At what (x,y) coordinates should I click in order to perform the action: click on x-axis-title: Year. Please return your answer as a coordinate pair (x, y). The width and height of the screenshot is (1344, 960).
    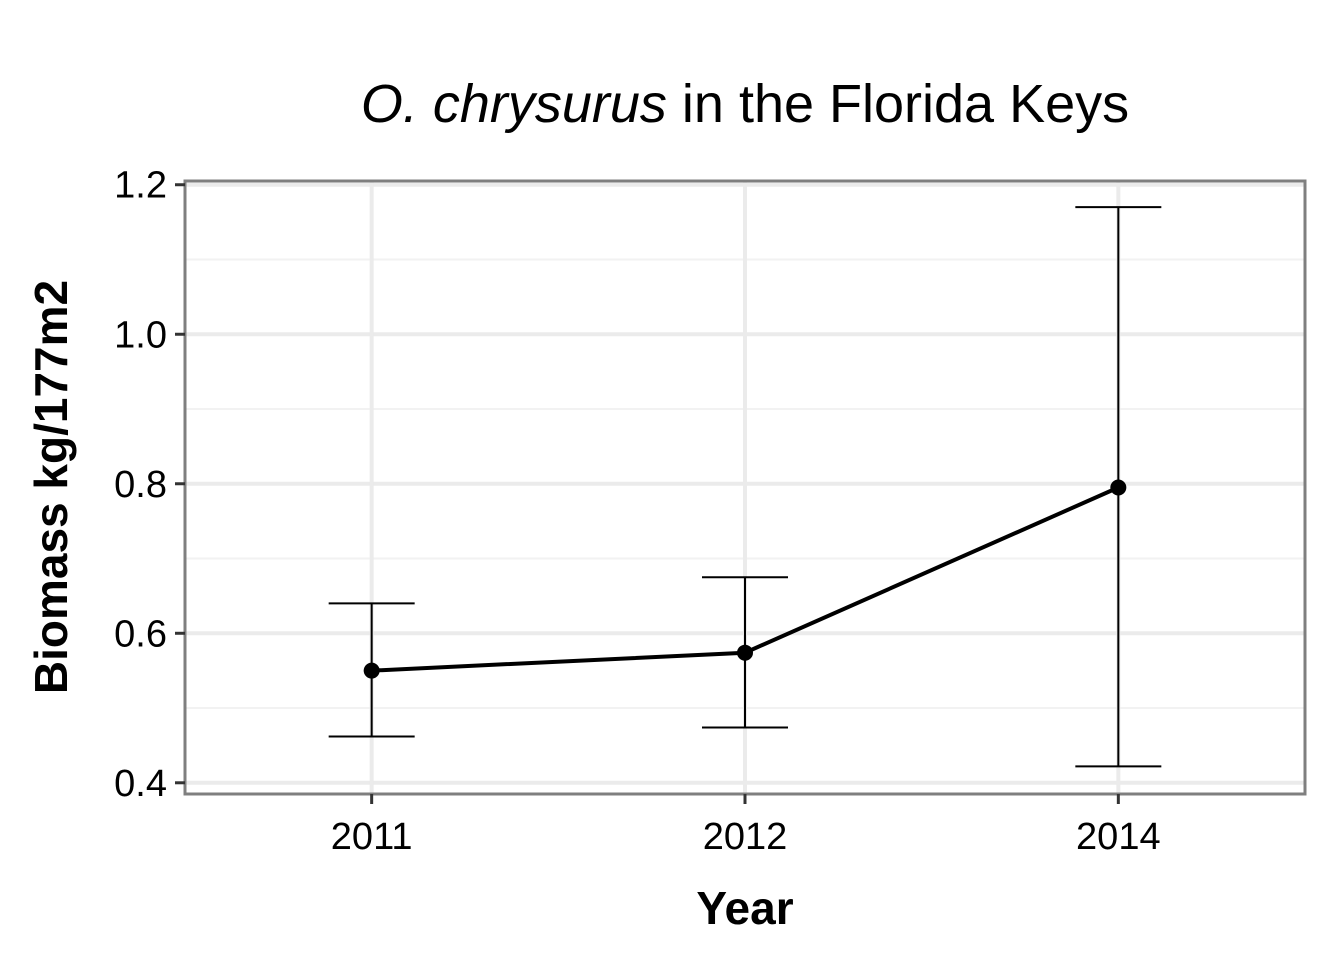
    Looking at the image, I should click on (744, 908).